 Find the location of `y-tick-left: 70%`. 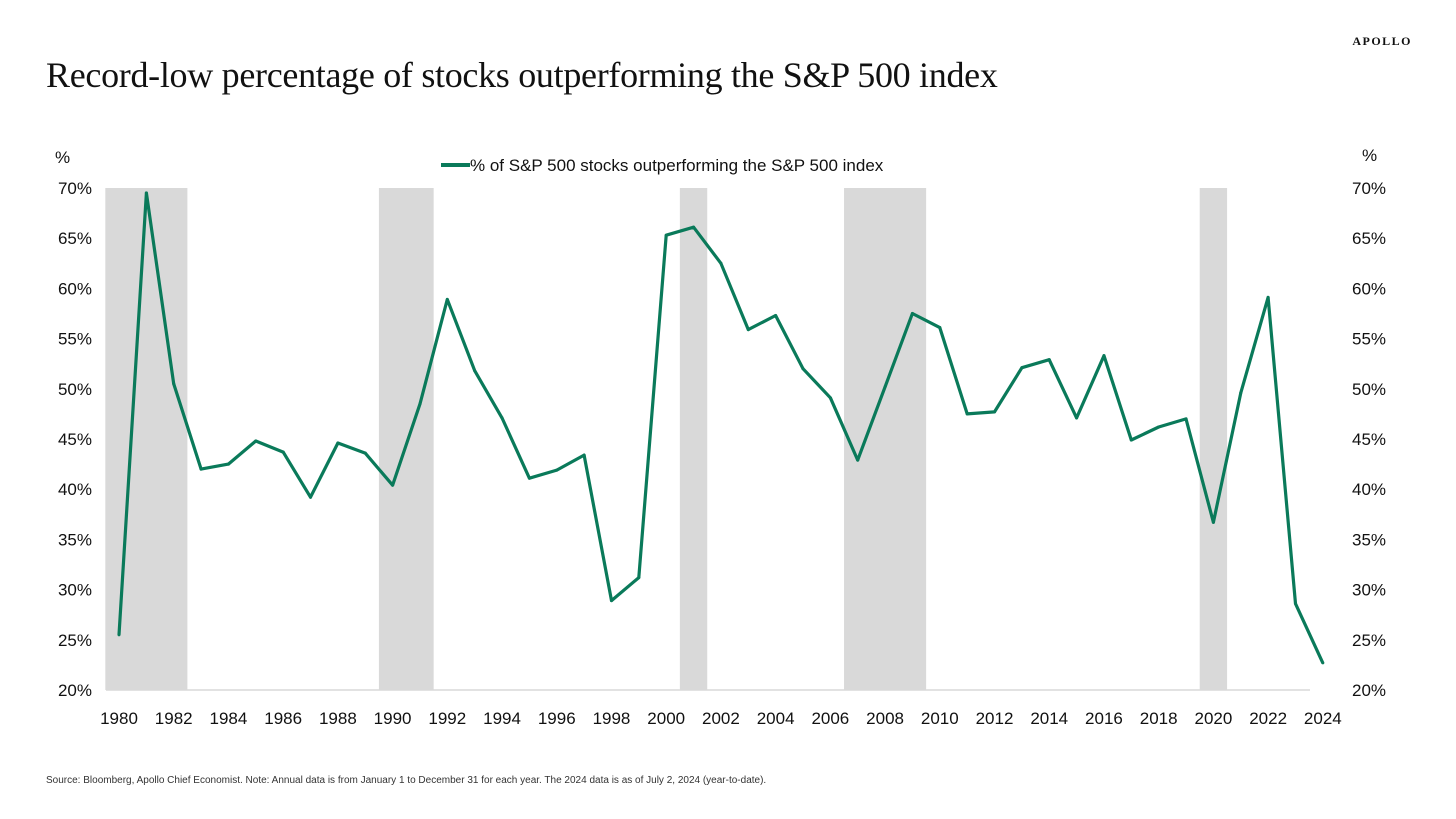

y-tick-left: 70% is located at coordinates (75, 188).